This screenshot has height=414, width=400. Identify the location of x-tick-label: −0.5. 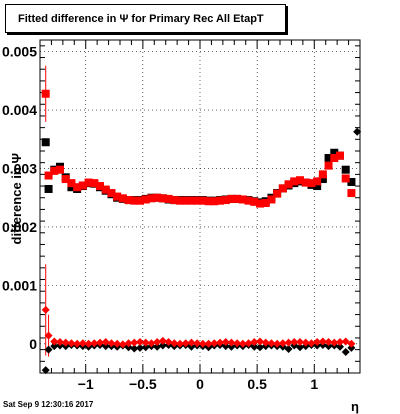
(143, 384).